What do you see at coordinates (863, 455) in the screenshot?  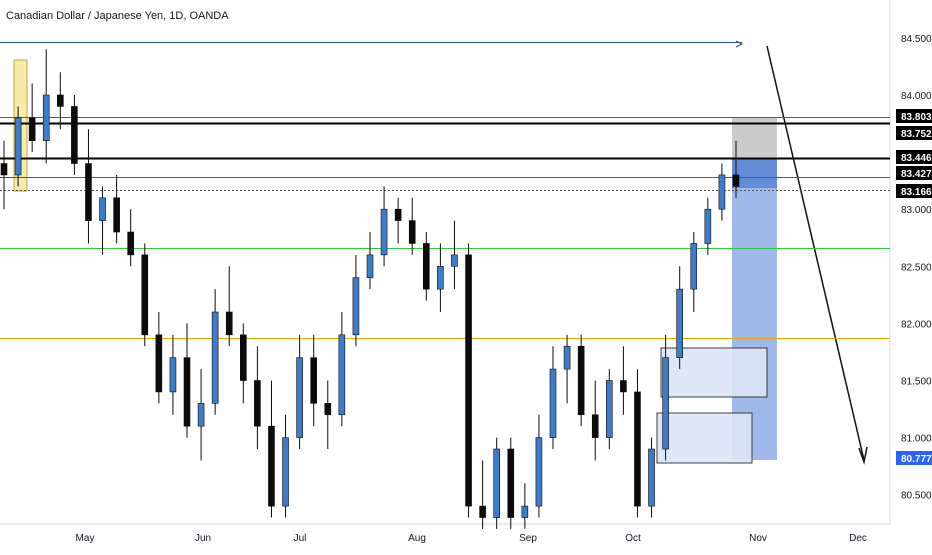 I see `trend-arrow-head` at bounding box center [863, 455].